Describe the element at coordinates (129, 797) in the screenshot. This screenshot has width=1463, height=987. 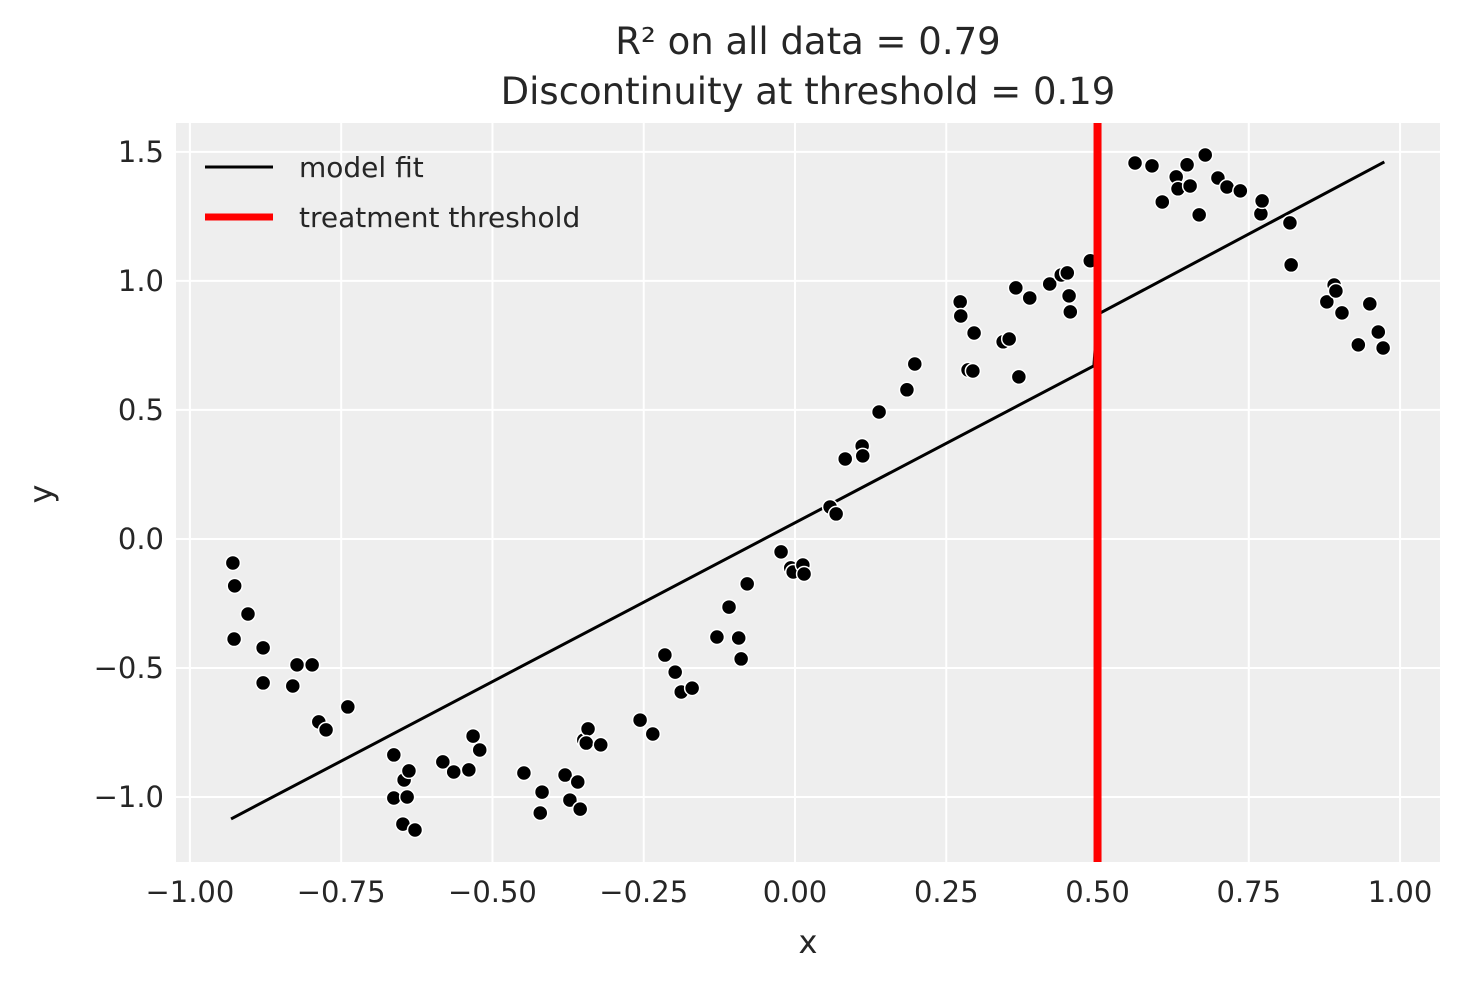
I see `y-tick-label: −1.0` at that location.